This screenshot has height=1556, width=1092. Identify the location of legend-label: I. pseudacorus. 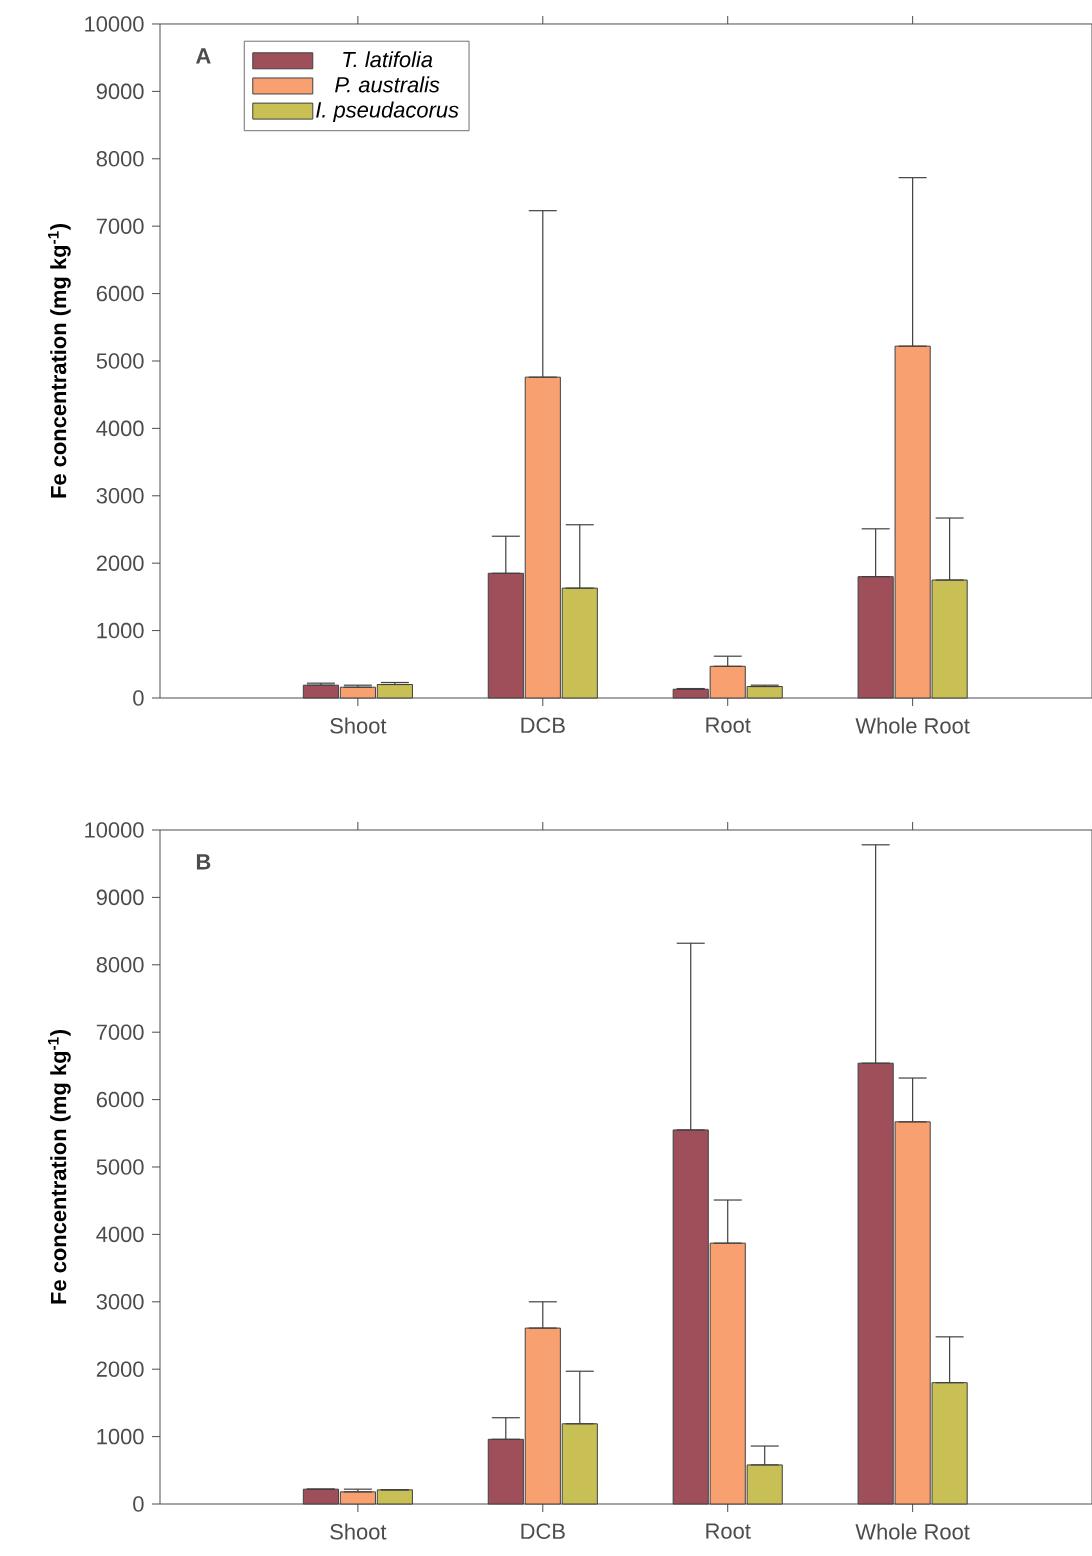
(387, 111).